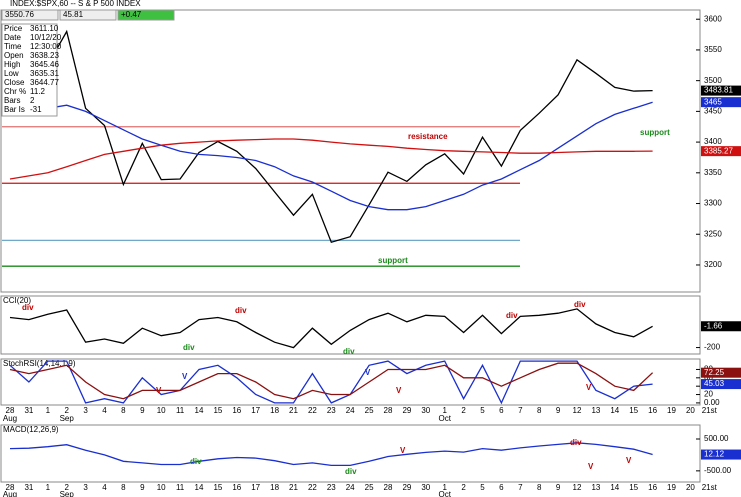 This screenshot has width=741, height=497. Describe the element at coordinates (713, 264) in the screenshot. I see `y-tick-label: 3200` at that location.